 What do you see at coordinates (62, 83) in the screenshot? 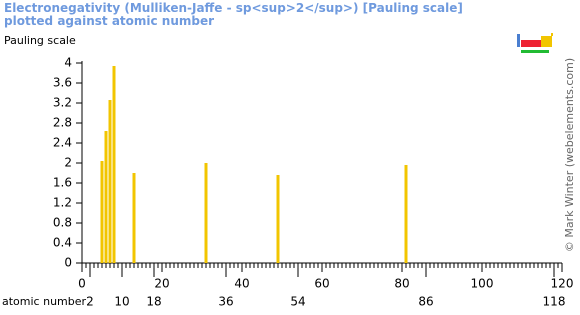
I see `y-tick-label: 3.6` at bounding box center [62, 83].